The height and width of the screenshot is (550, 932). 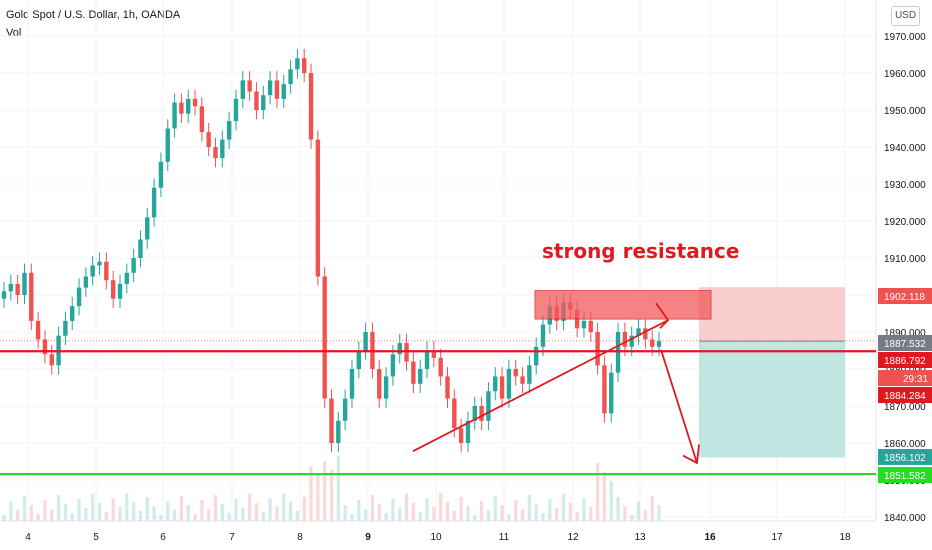 What do you see at coordinates (905, 259) in the screenshot?
I see `price-tick-label: 1910.000` at bounding box center [905, 259].